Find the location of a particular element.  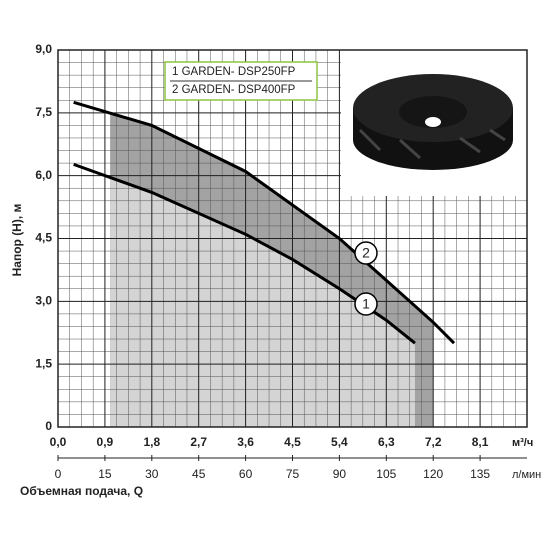

x2-tick-label: 15 is located at coordinates (105, 474).